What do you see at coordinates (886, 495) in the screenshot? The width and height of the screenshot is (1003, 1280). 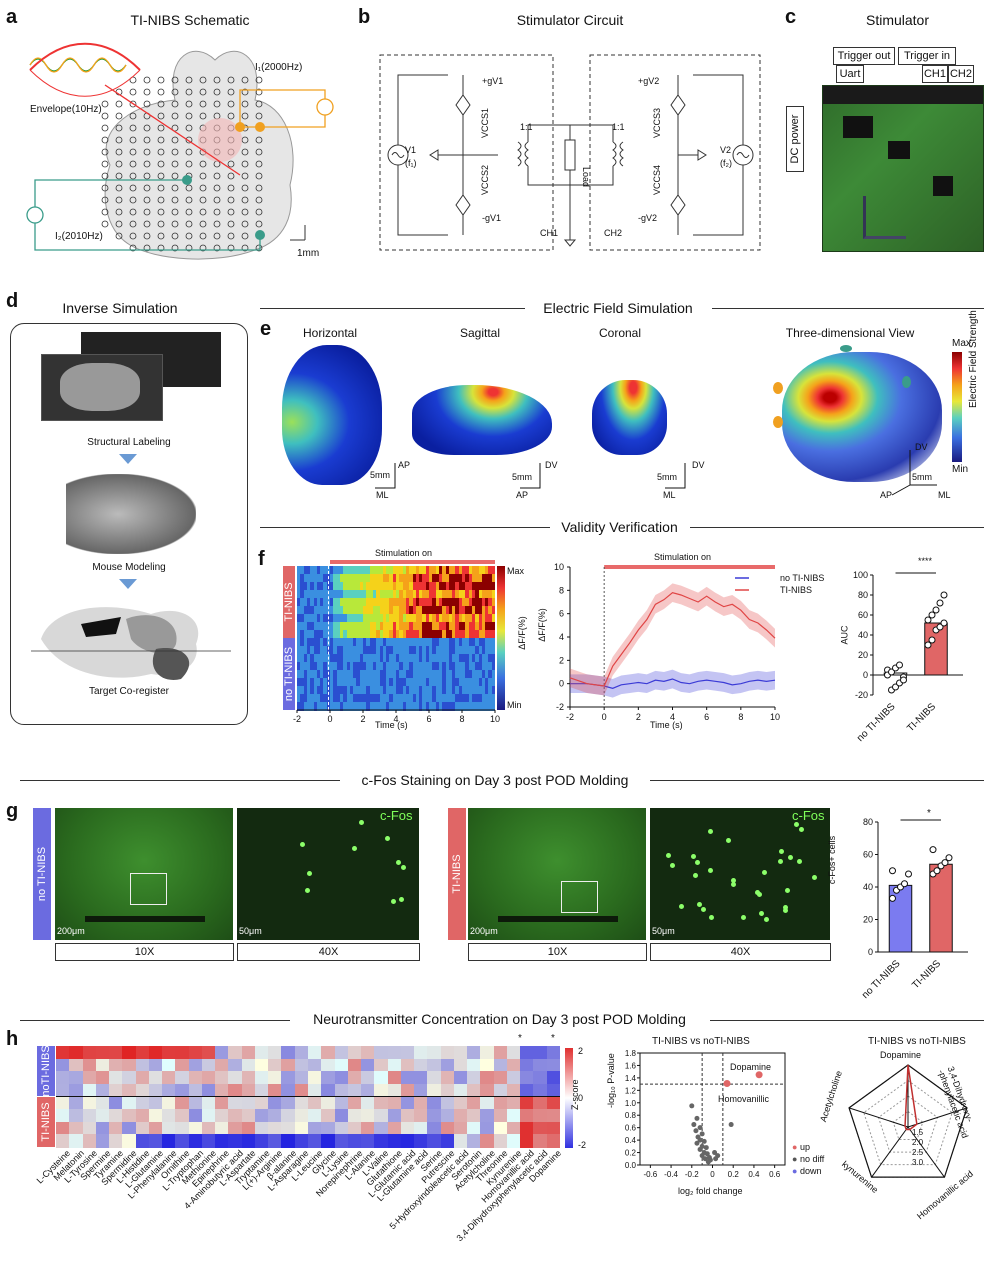 I see `axis-ap: AP` at bounding box center [886, 495].